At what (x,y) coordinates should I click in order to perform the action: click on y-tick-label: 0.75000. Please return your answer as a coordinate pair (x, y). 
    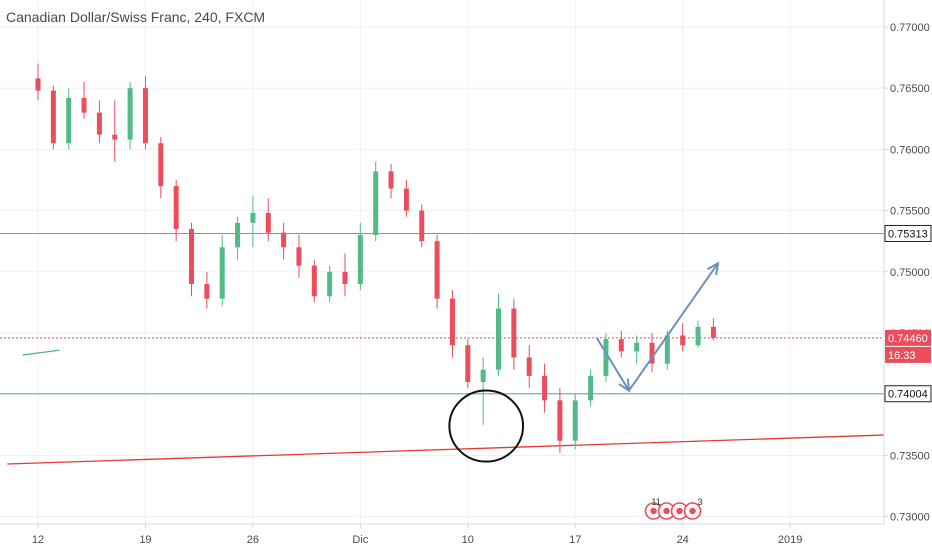
    Looking at the image, I should click on (910, 273).